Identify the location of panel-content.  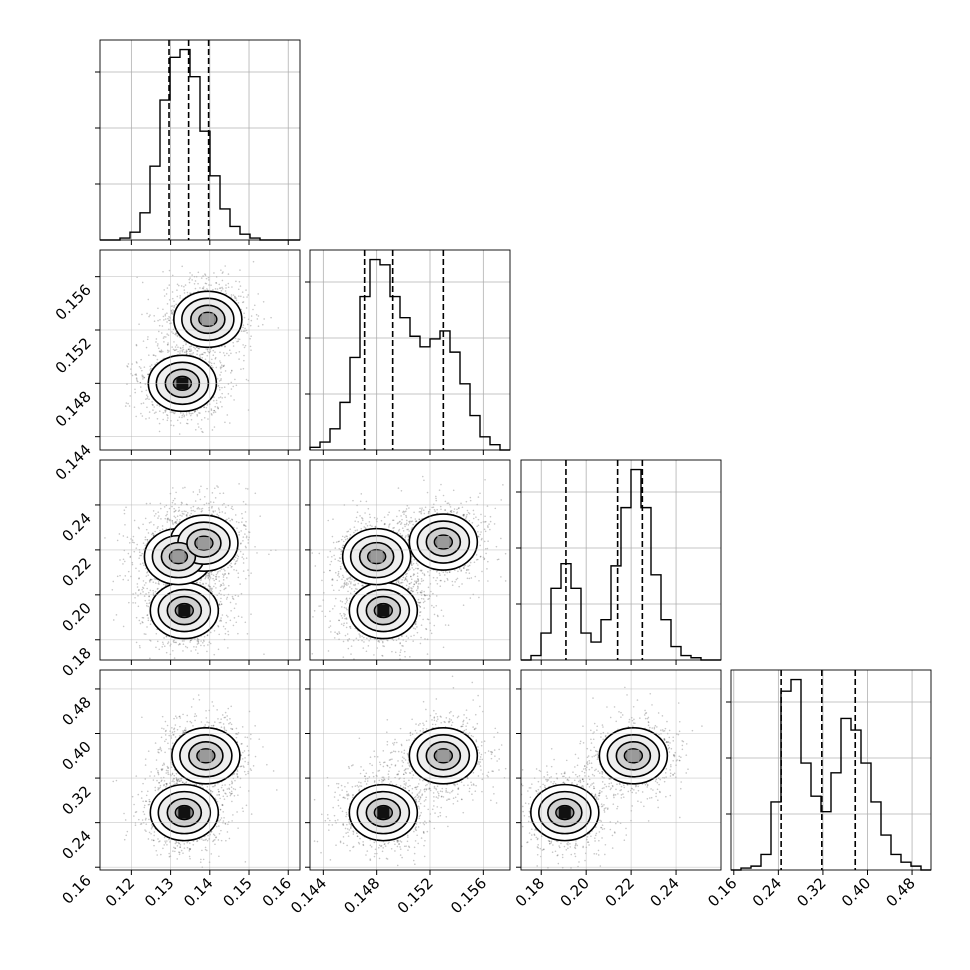
(202, 347).